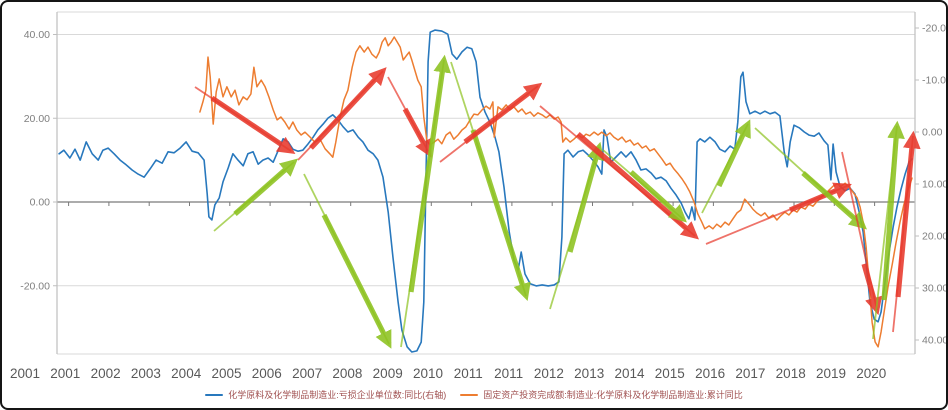  Describe the element at coordinates (935, 185) in the screenshot. I see `y-axis-label-right: 10.00` at that location.